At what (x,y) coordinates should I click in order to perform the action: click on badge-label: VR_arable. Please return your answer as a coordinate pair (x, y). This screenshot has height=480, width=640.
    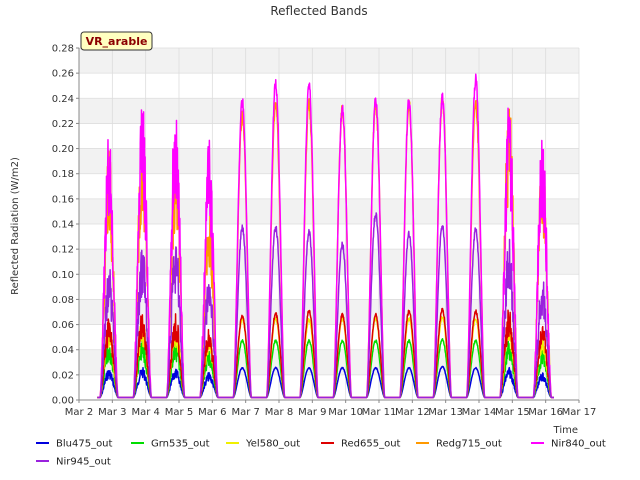
    Looking at the image, I should click on (117, 41).